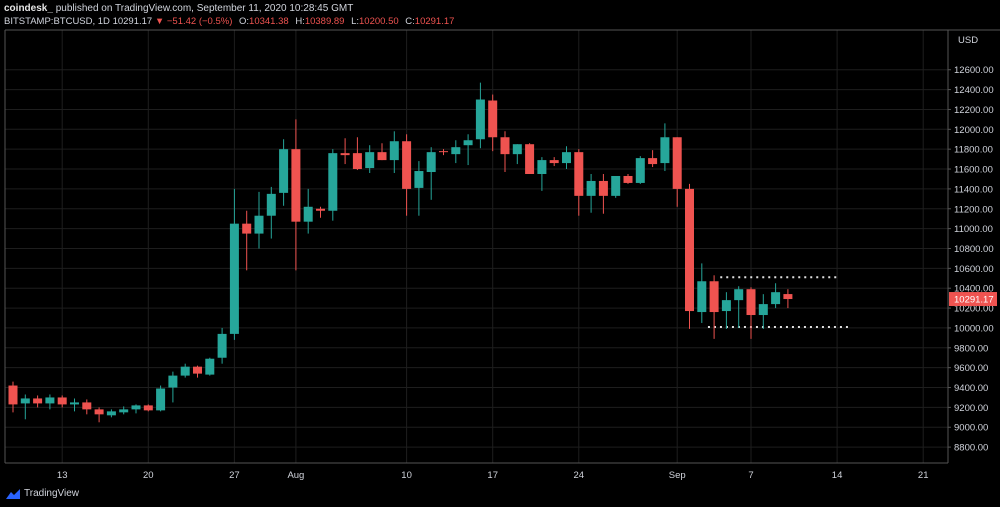 The height and width of the screenshot is (507, 1000). Describe the element at coordinates (52, 493) in the screenshot. I see `brand-label: TradingView` at that location.